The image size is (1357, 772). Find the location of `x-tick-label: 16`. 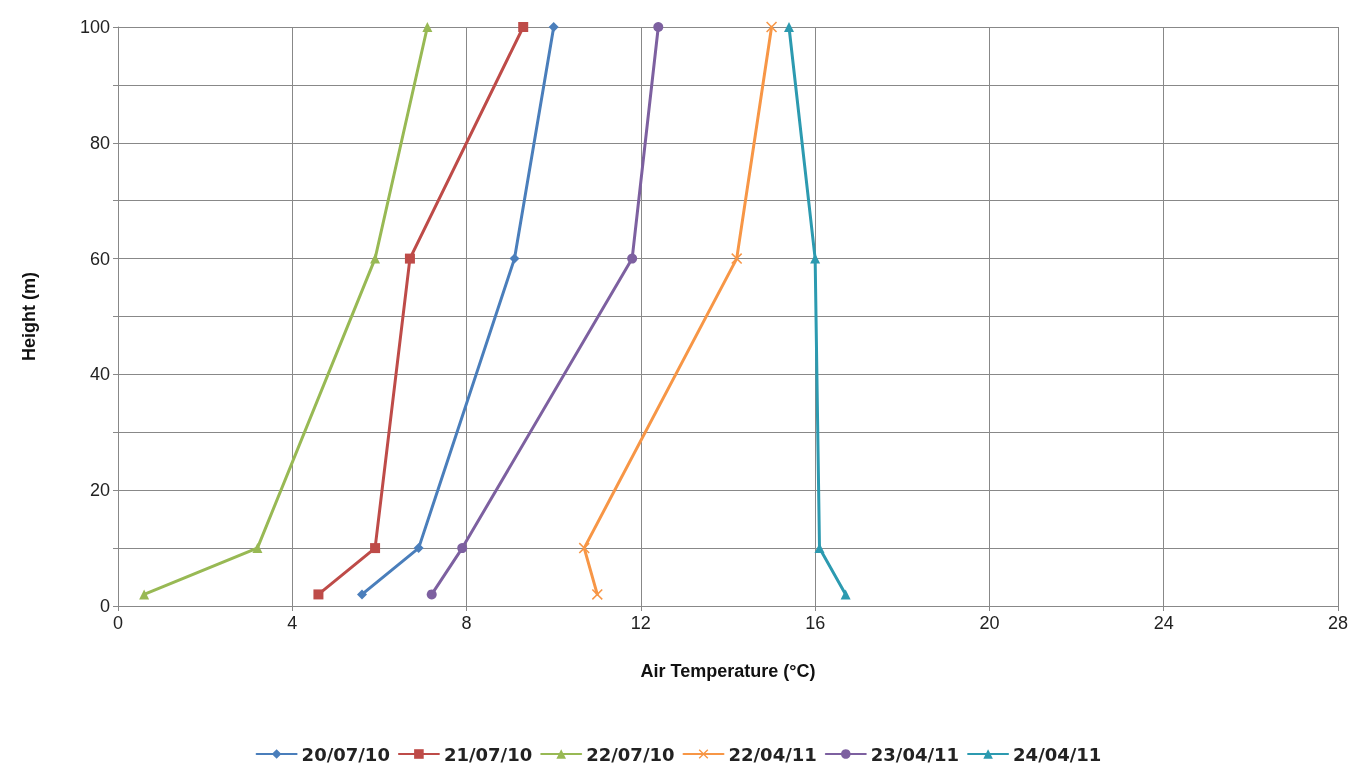

x-tick-label: 16 is located at coordinates (815, 623).